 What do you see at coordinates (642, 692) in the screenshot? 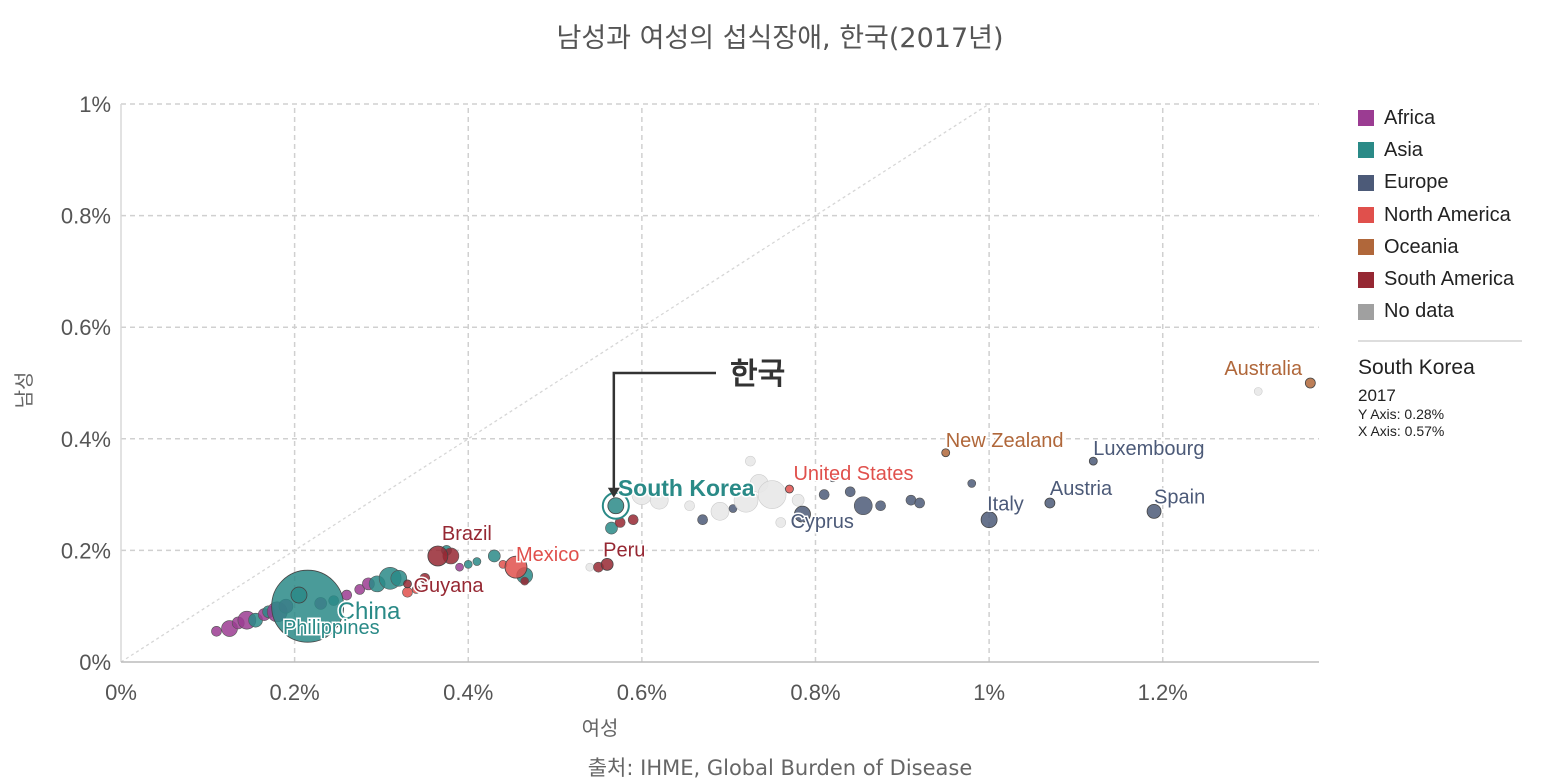
I see `x-tick-label: 0.6%` at bounding box center [642, 692].